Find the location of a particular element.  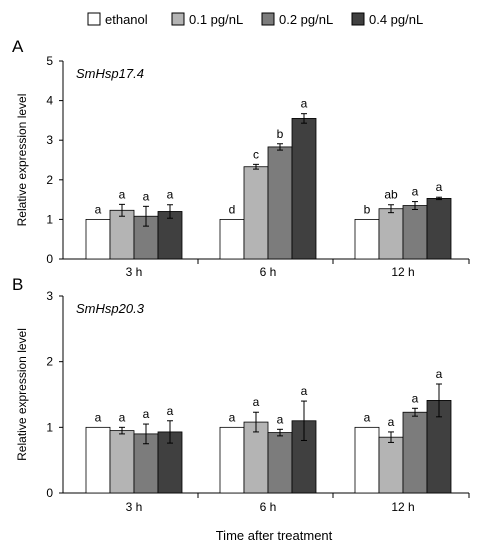

legend: ethanol 0.1 pg/nL 0.2 pg/nL 0.4 pg/nL is located at coordinates (255, 19).